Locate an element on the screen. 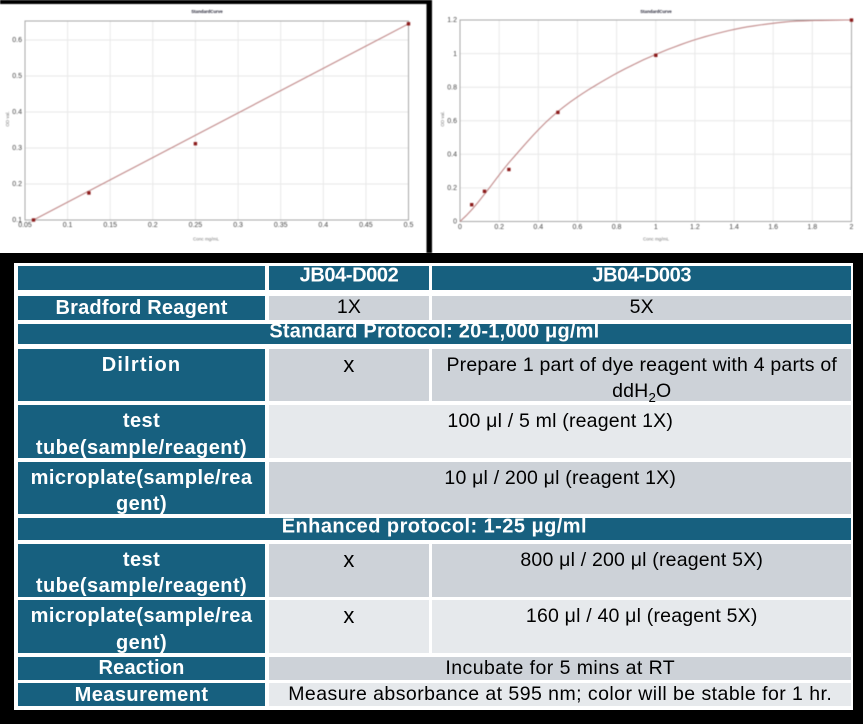 The width and height of the screenshot is (863, 724). svg-text: 0.25 is located at coordinates (196, 225).